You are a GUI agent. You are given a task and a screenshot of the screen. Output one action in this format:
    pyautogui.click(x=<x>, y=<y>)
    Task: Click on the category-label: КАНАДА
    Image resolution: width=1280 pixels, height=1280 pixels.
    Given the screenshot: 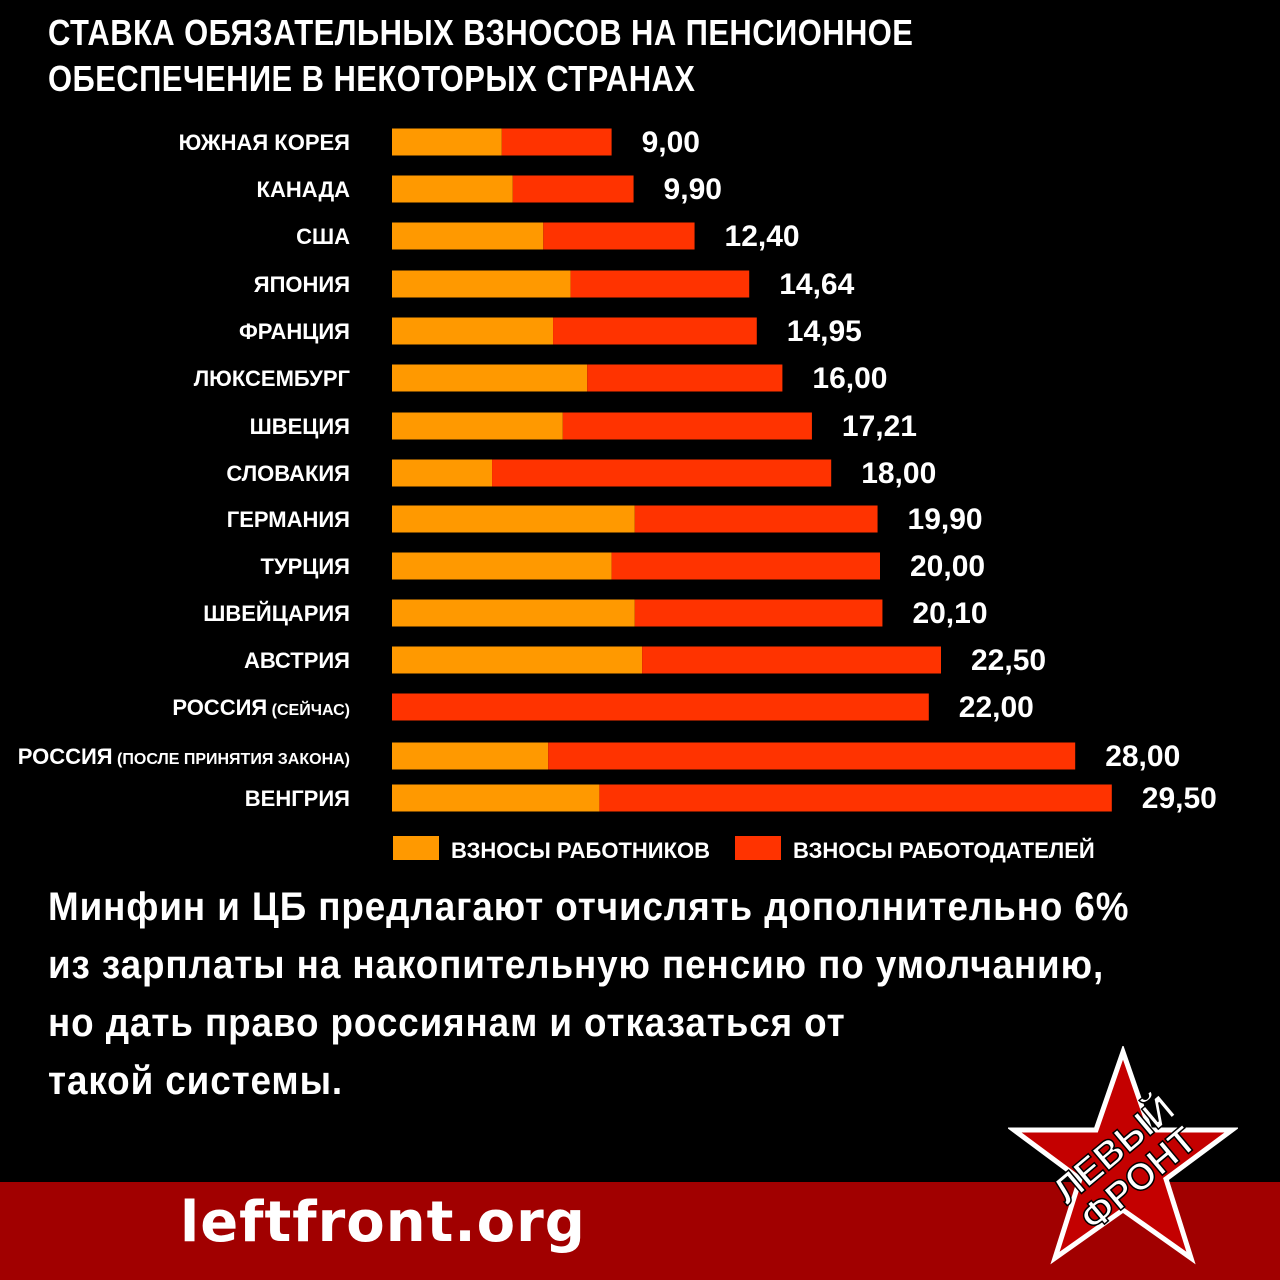 What is the action you would take?
    pyautogui.click(x=304, y=189)
    